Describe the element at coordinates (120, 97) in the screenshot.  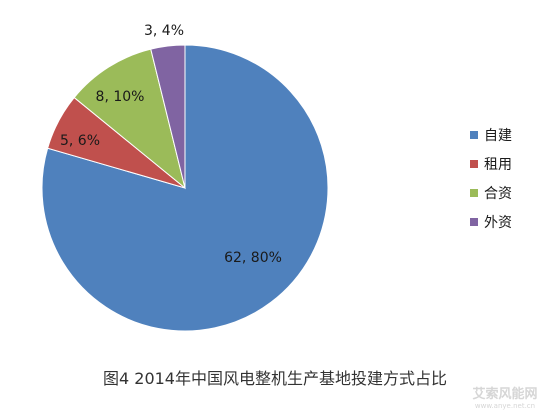
I see `data-label-3: 8, 10%` at that location.